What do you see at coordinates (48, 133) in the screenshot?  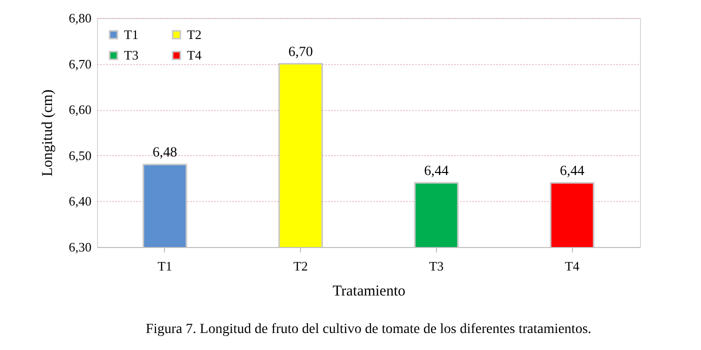 I see `y-axis-title: Longitud (cm)` at bounding box center [48, 133].